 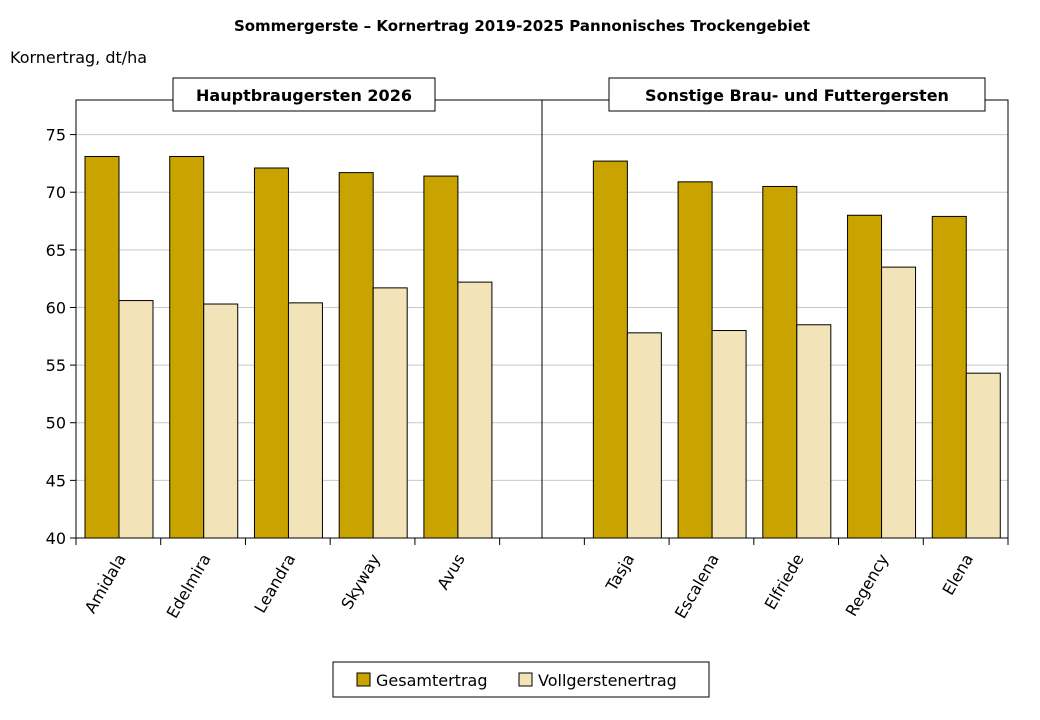 What do you see at coordinates (390, 413) in the screenshot?
I see `bar-vollgerstenertrag-skyway` at bounding box center [390, 413].